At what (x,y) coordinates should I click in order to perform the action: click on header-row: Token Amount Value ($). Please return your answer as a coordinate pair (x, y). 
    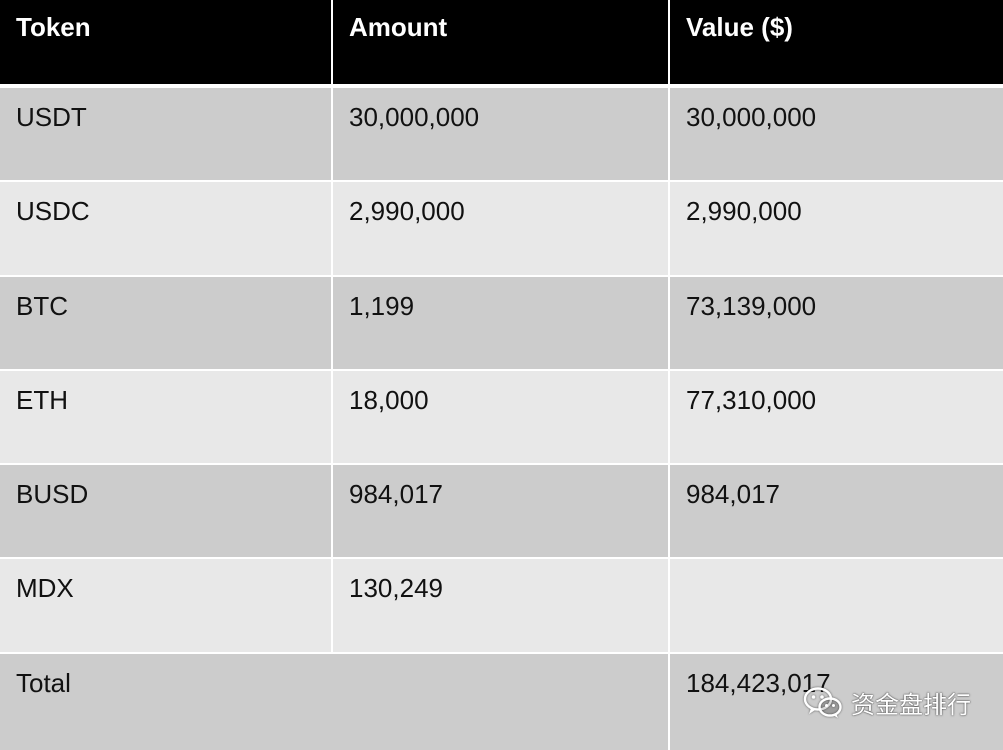
    Looking at the image, I should click on (501, 44).